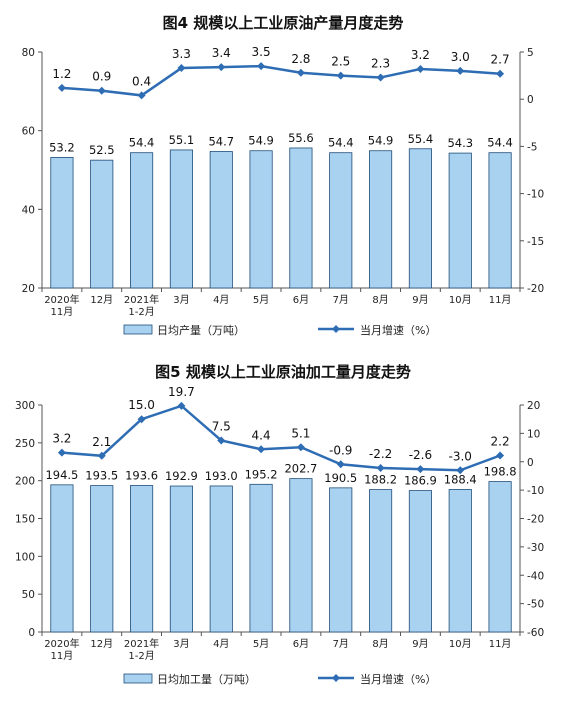  Describe the element at coordinates (421, 139) in the screenshot. I see `bar-value-label: 55.4` at that location.